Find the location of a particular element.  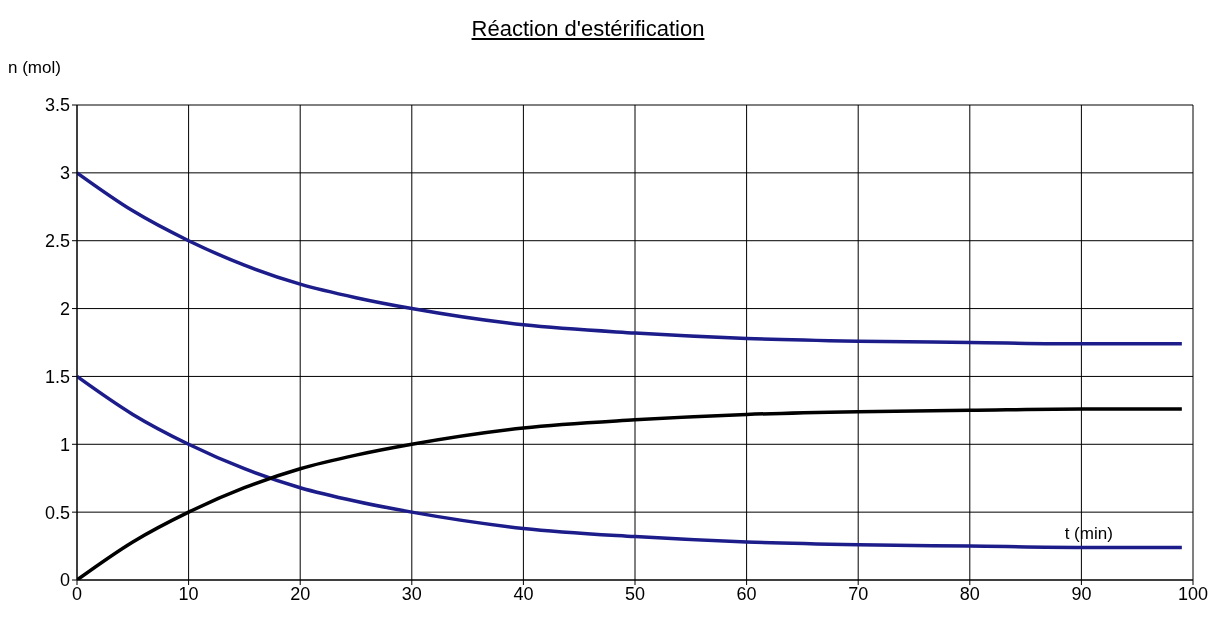

x-tick-label: 40 is located at coordinates (523, 593).